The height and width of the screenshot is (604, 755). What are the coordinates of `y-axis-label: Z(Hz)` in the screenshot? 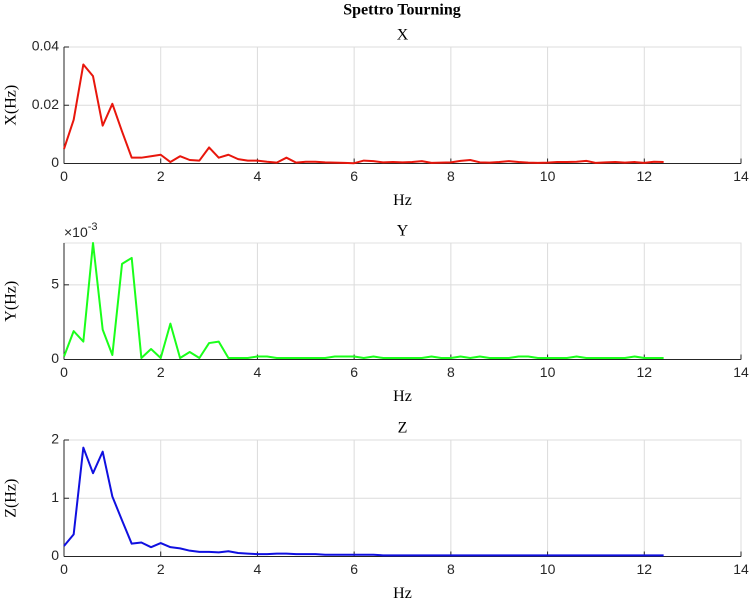 It's located at (11, 498).